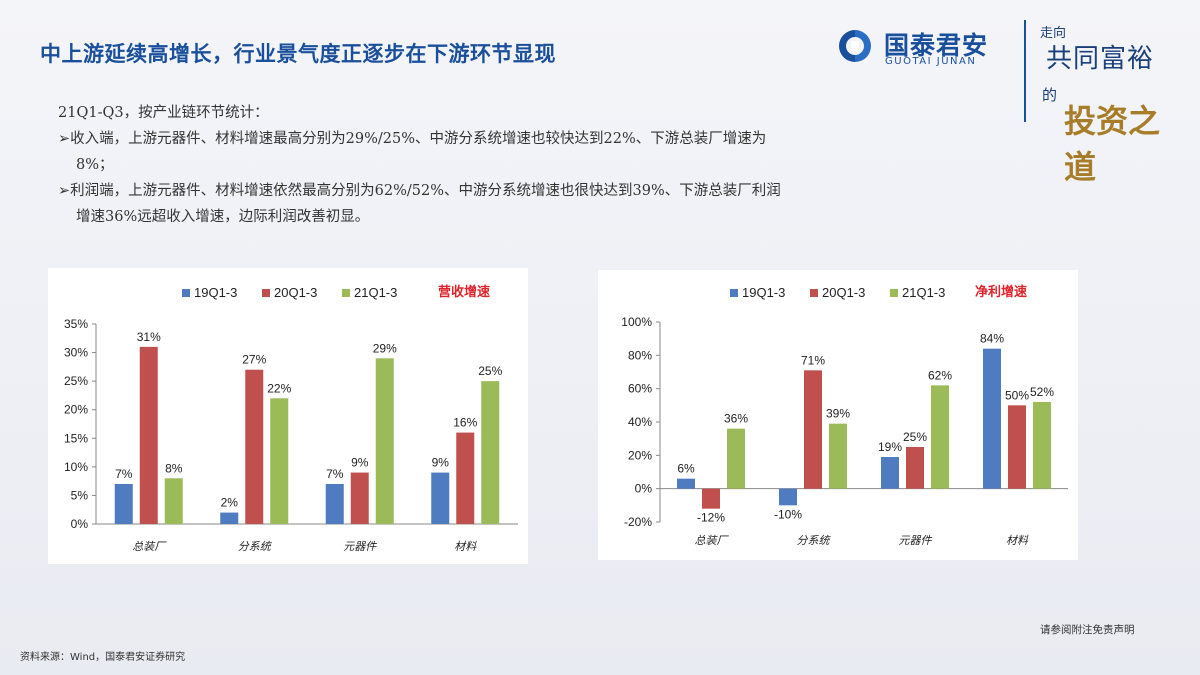  What do you see at coordinates (711, 518) in the screenshot?
I see `data-label: -12%` at bounding box center [711, 518].